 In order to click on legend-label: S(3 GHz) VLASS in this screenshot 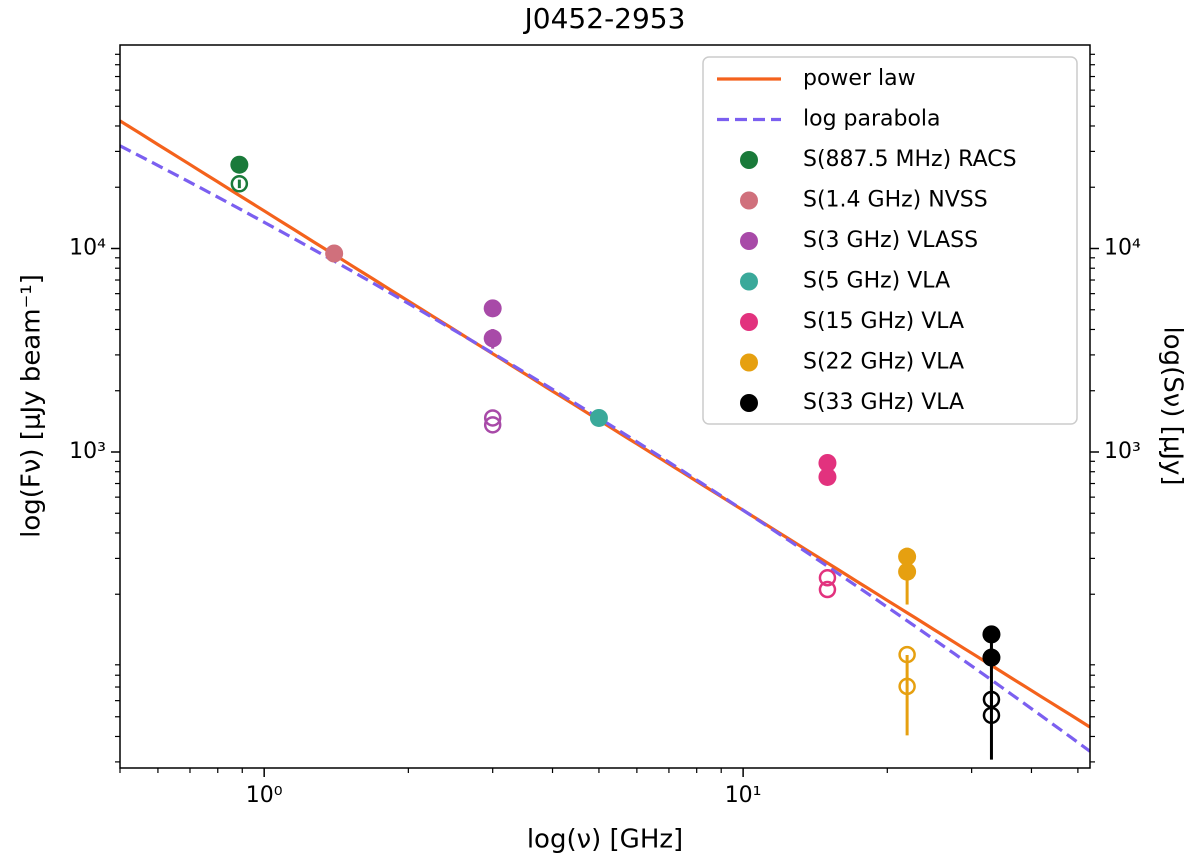, I will do `click(890, 240)`.